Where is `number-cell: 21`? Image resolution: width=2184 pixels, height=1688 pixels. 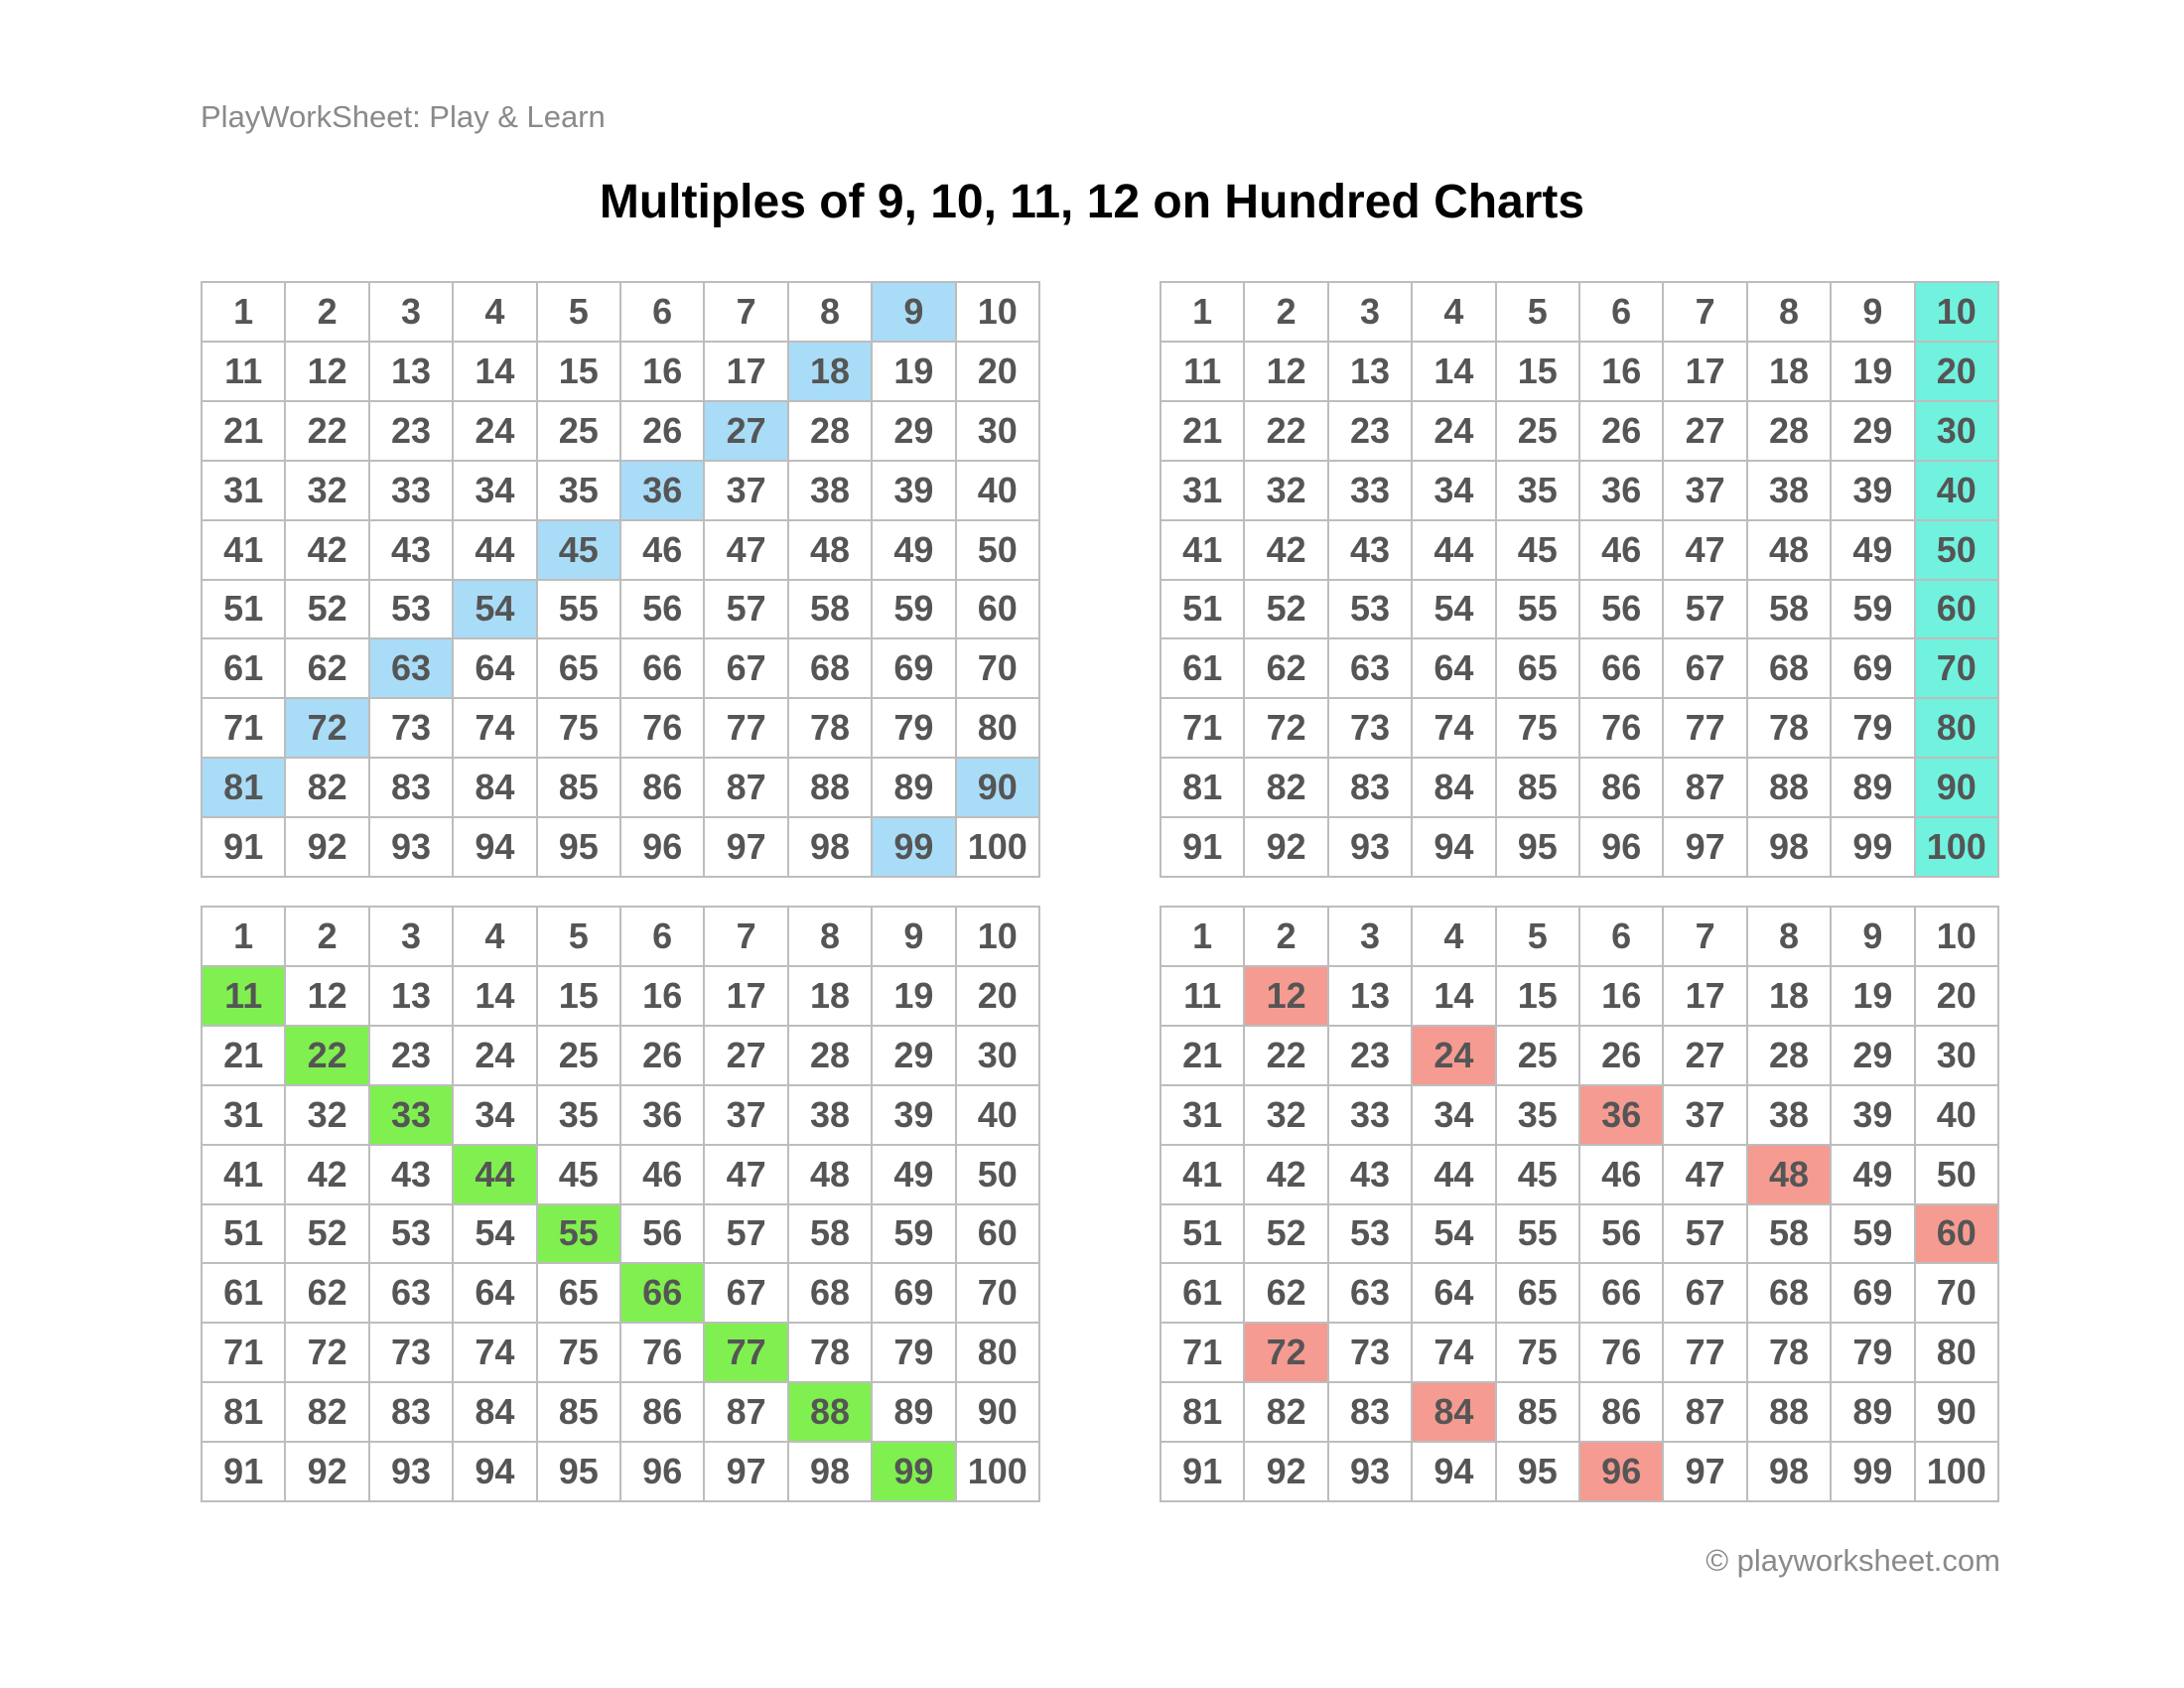
number-cell: 21 is located at coordinates (1203, 431).